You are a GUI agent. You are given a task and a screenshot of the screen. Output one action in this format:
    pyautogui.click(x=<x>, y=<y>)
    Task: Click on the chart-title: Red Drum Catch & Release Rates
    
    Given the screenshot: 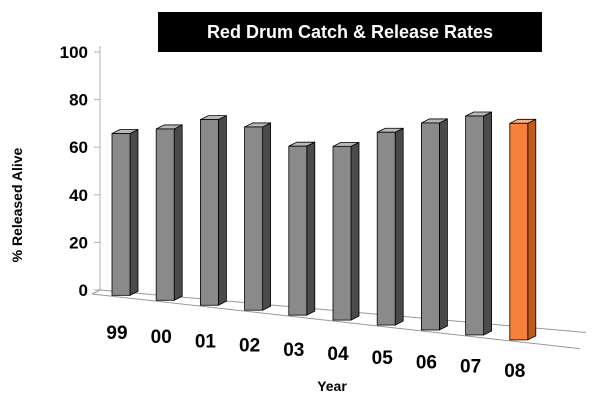 What is the action you would take?
    pyautogui.click(x=350, y=32)
    